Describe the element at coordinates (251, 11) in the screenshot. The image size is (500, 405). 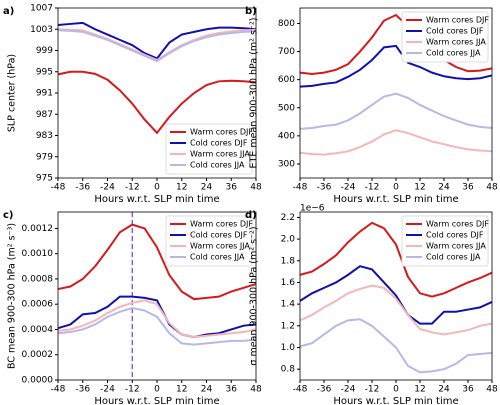
I see `panel-label: b)` at that location.